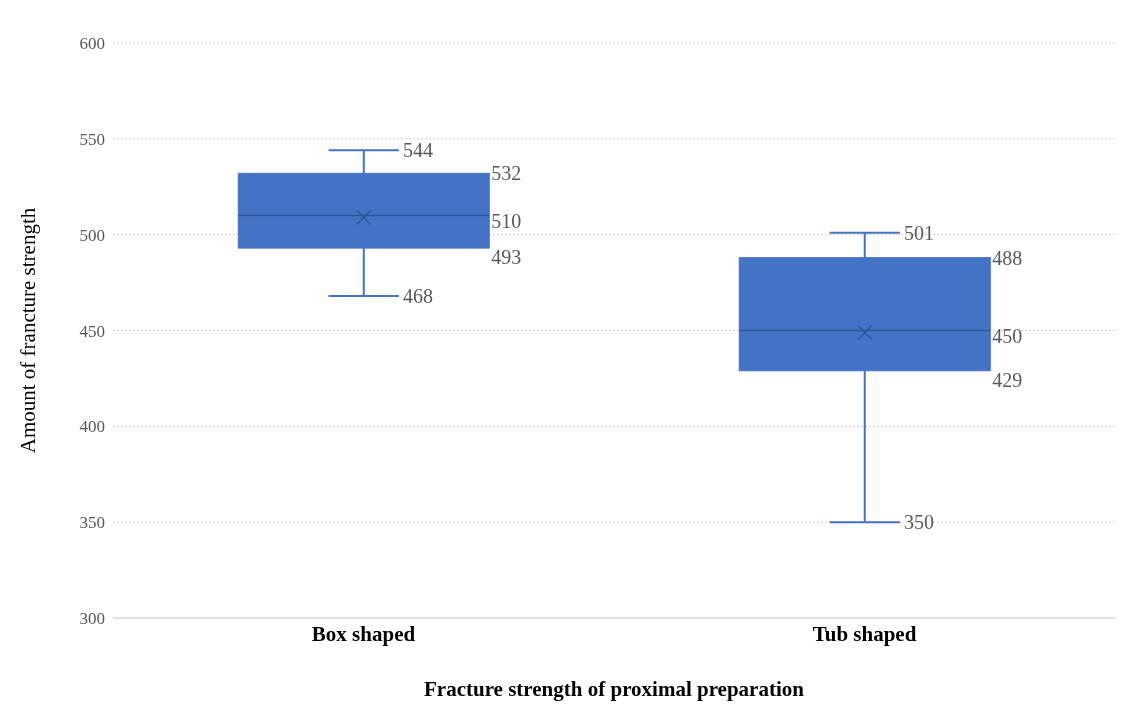 Image resolution: width=1133 pixels, height=717 pixels. What do you see at coordinates (92, 331) in the screenshot?
I see `y-tick-label: 450` at bounding box center [92, 331].